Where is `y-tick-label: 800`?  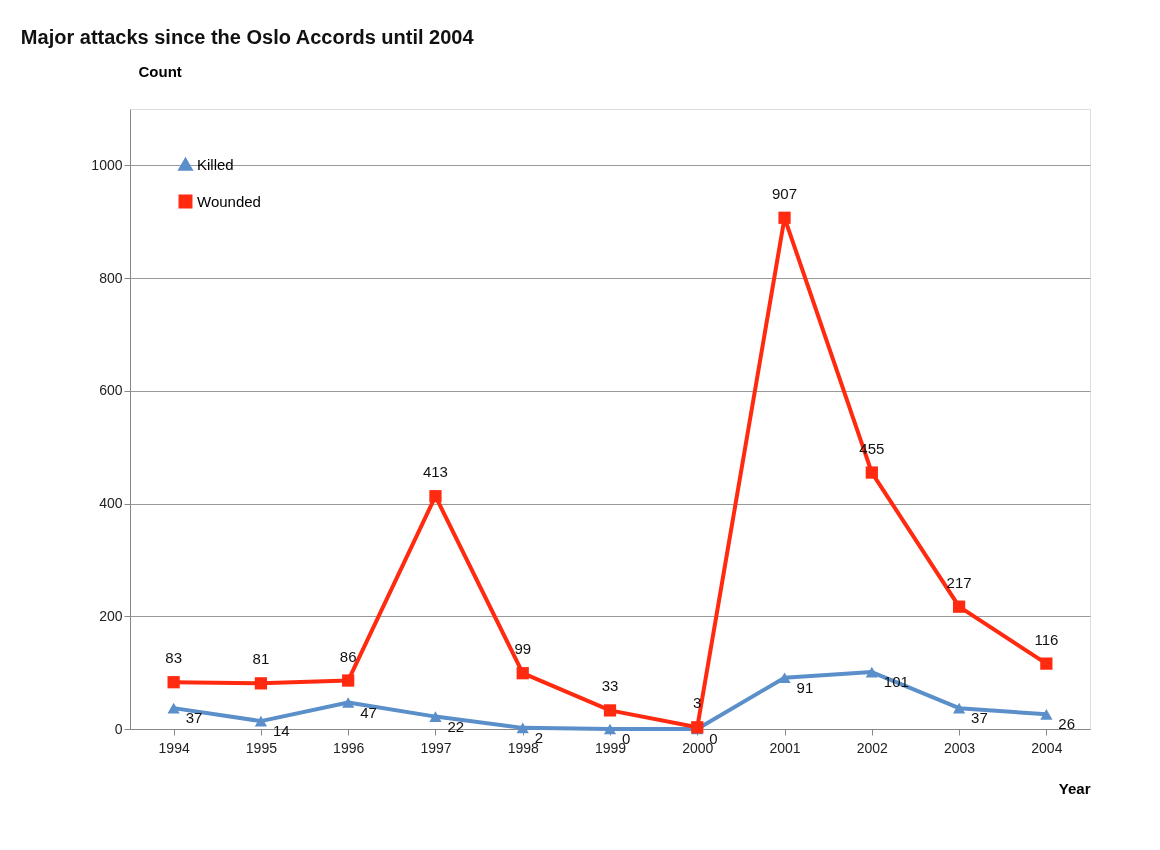 y-tick-label: 800 is located at coordinates (111, 277).